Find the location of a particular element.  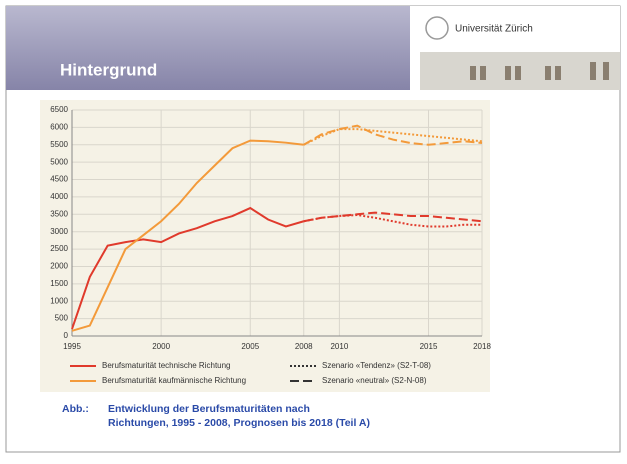

y-tick-label: 3500 is located at coordinates (59, 213).